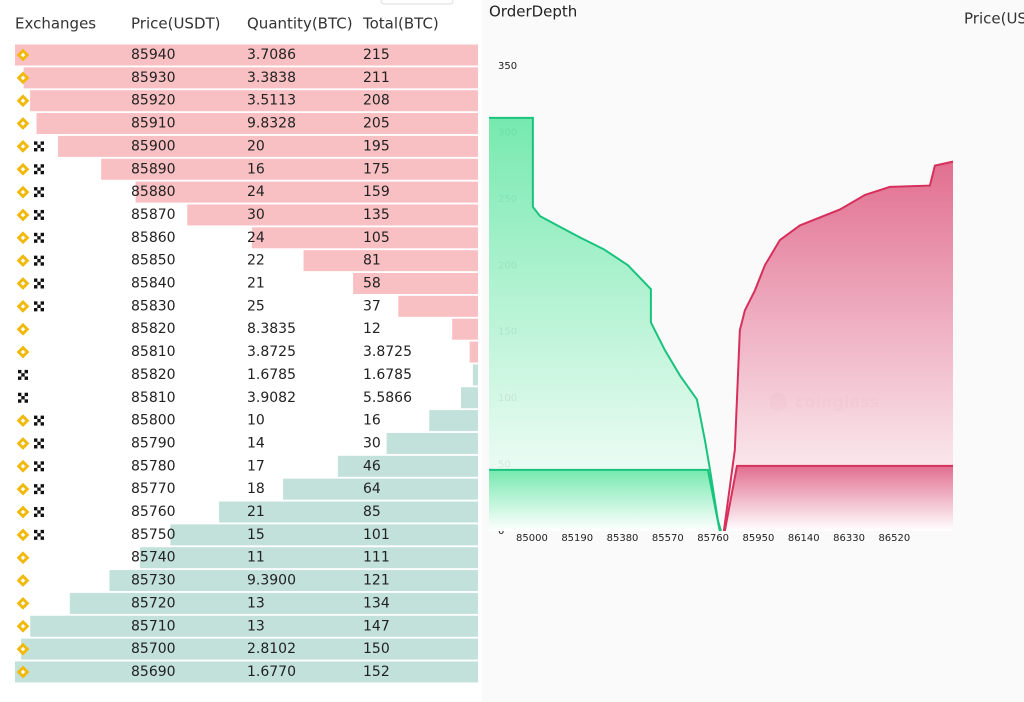  What do you see at coordinates (372, 284) in the screenshot?
I see `total-cell: 58` at bounding box center [372, 284].